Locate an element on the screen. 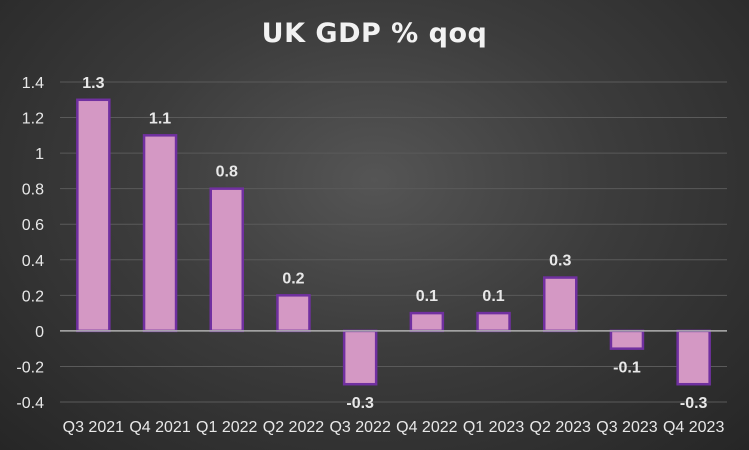 The width and height of the screenshot is (749, 450). data-label: 0.3 is located at coordinates (560, 261).